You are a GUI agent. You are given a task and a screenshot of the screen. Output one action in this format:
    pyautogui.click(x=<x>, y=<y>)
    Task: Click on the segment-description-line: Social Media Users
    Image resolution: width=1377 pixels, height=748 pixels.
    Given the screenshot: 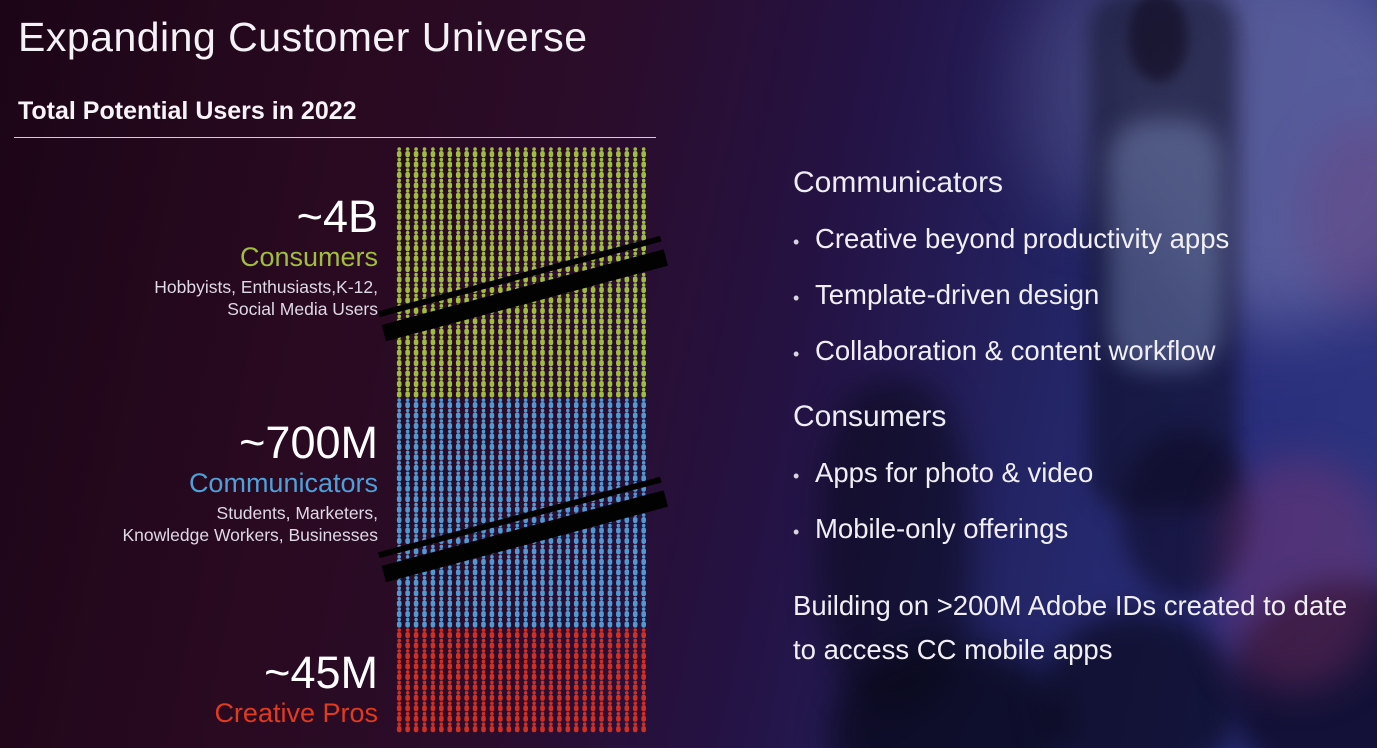 What is the action you would take?
    pyautogui.click(x=302, y=309)
    